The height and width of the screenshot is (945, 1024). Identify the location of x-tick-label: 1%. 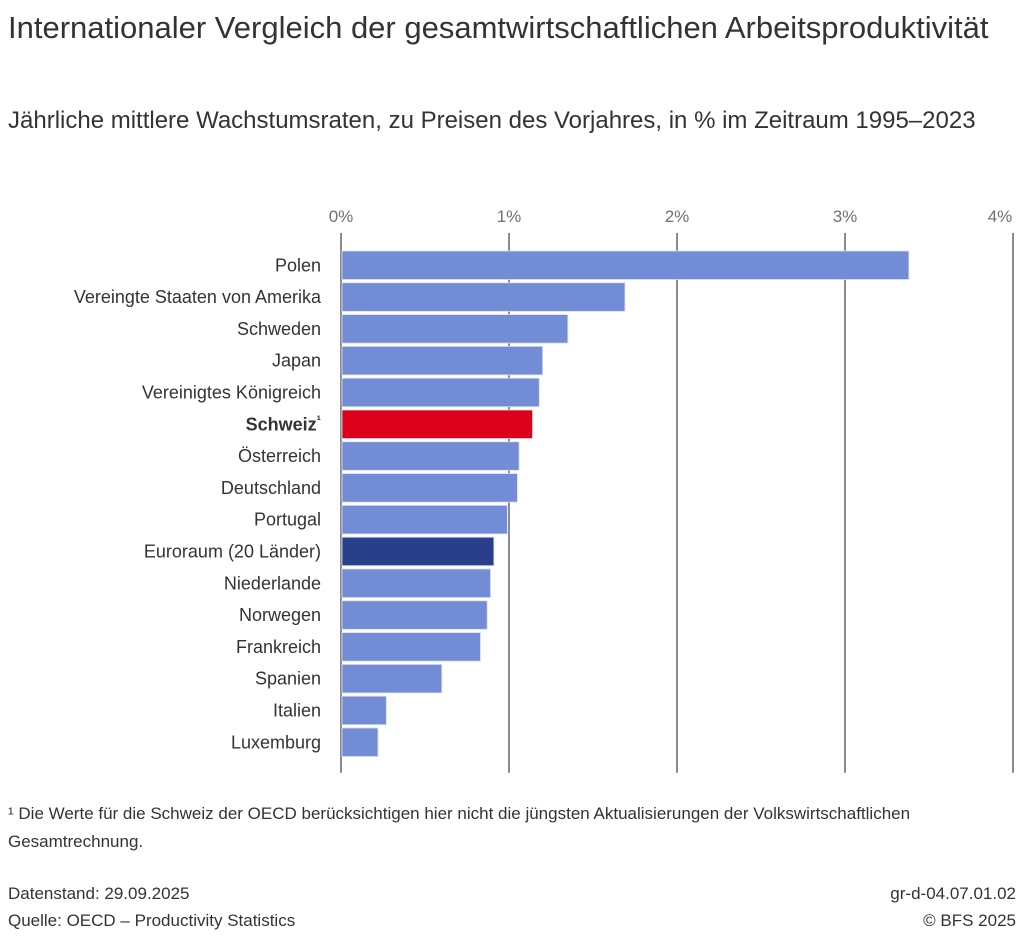
(509, 216).